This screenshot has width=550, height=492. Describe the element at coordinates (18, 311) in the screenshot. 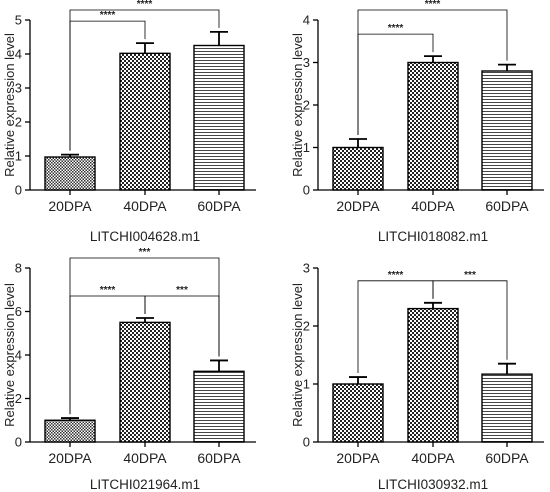

I see `y-tick-label: 6` at that location.